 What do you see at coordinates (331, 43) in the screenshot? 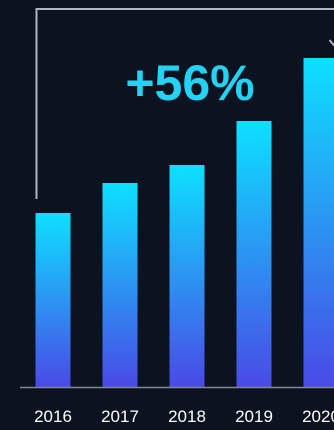
I see `arrowhead-icon` at bounding box center [331, 43].